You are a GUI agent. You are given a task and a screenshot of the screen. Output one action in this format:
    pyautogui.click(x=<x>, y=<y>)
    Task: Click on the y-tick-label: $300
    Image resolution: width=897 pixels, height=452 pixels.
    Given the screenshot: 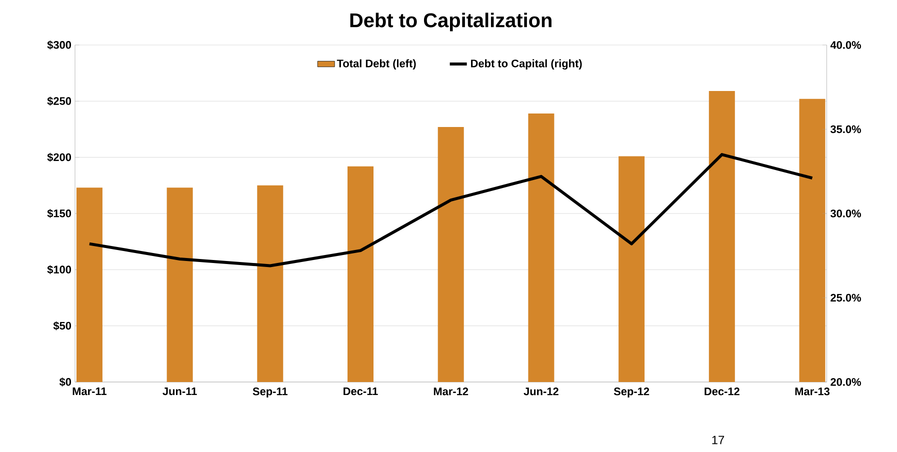 What is the action you would take?
    pyautogui.click(x=59, y=45)
    